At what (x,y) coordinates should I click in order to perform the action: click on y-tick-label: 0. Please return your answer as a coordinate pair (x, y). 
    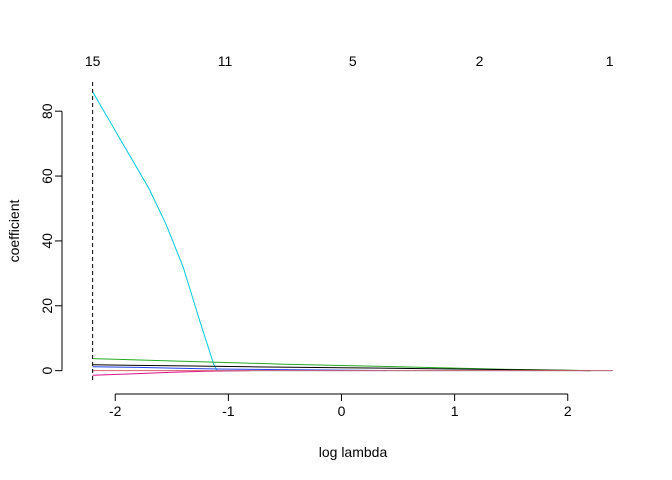
    Looking at the image, I should click on (47, 370).